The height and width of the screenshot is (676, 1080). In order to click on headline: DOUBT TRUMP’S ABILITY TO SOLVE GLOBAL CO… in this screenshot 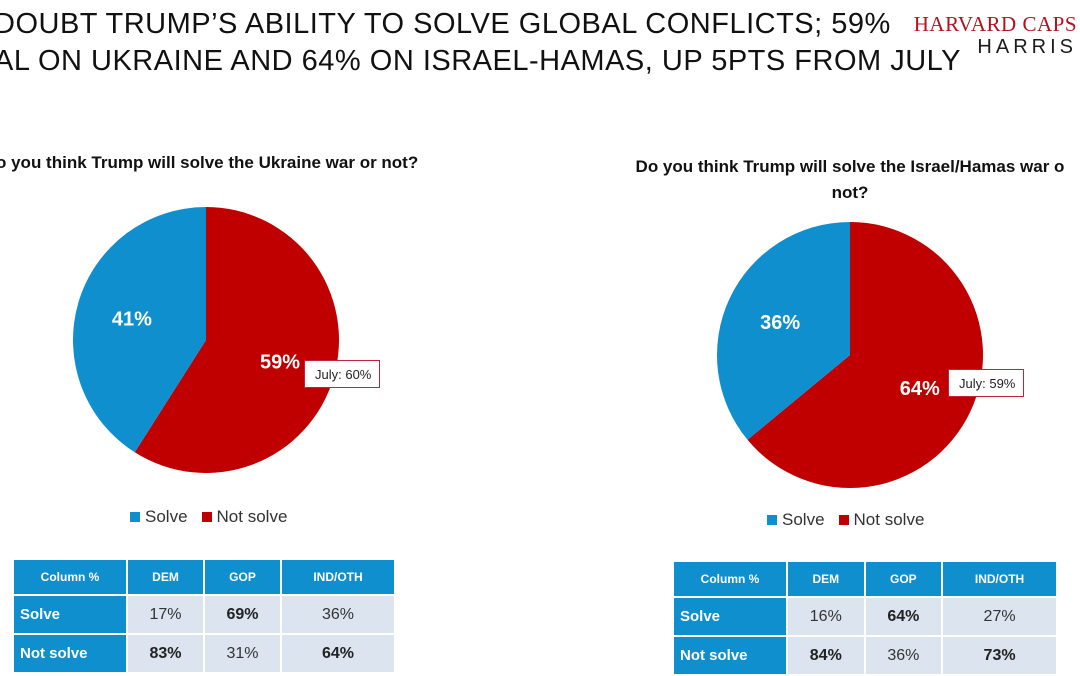, I will do `click(480, 43)`.